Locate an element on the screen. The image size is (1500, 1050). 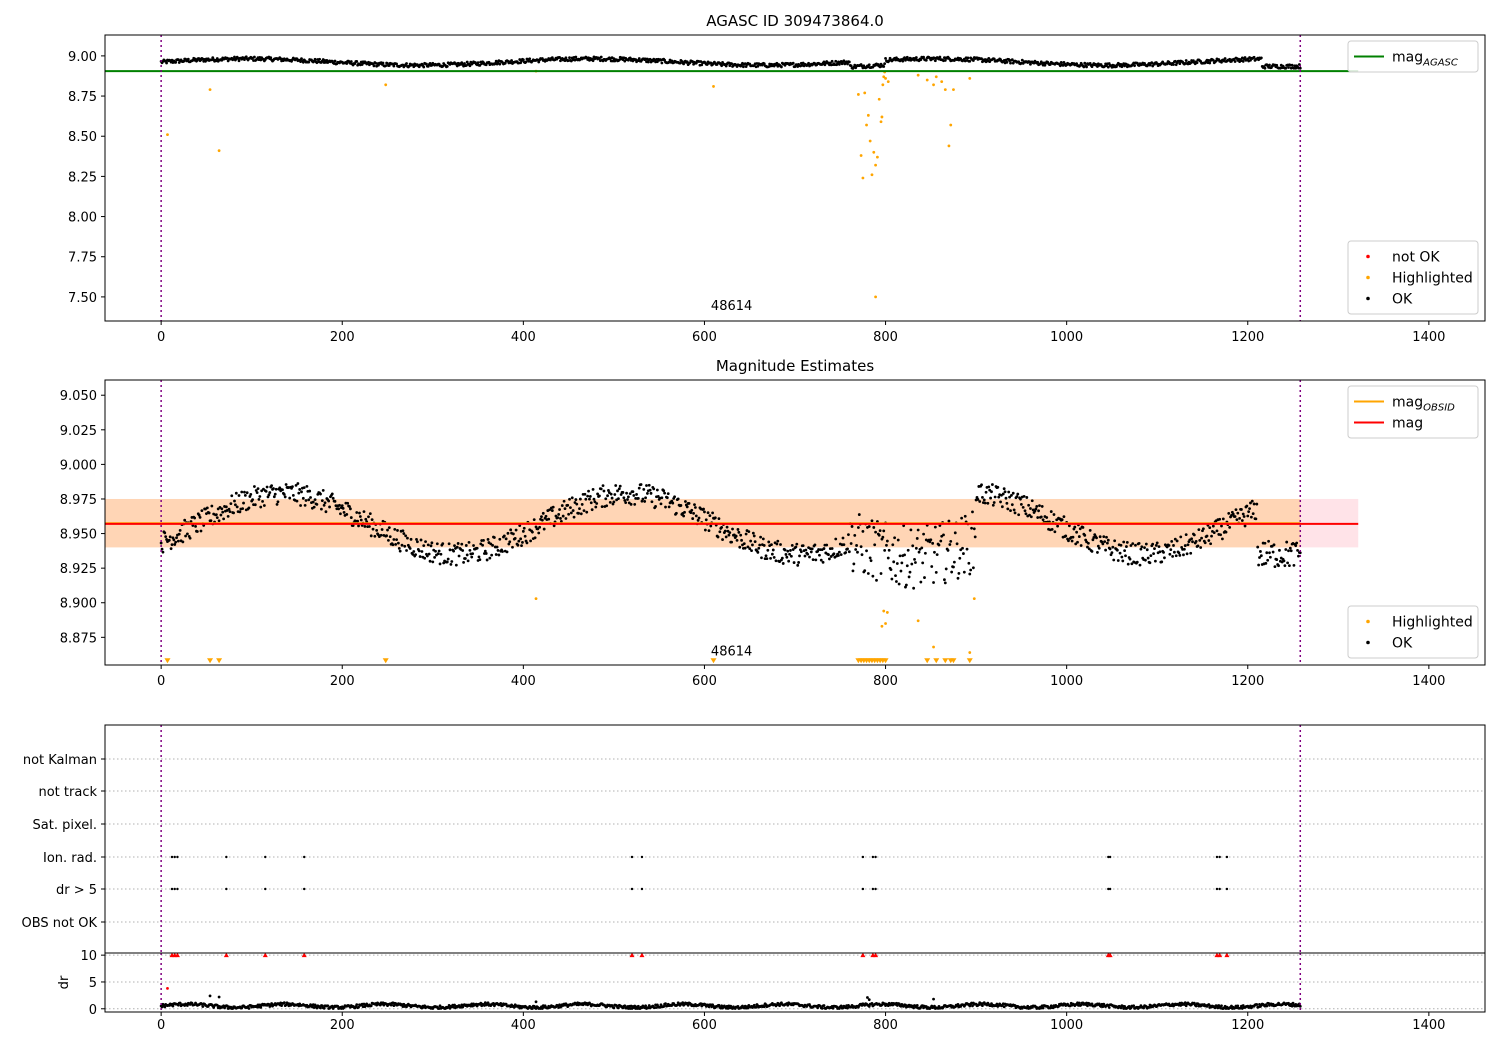
flag-row-label: dr > 5 is located at coordinates (76, 890).